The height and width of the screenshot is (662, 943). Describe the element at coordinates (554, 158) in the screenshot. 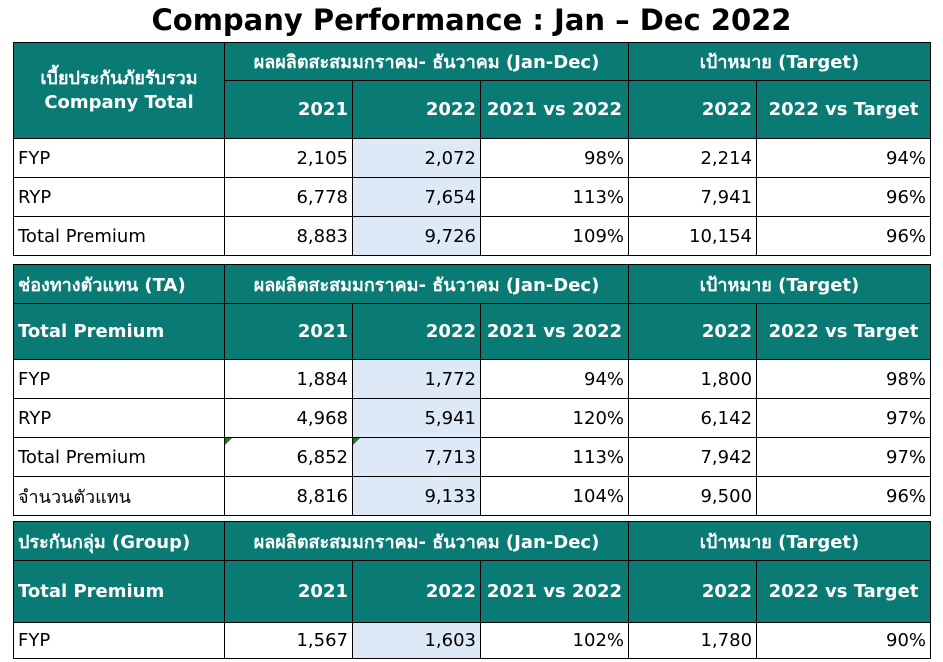

I see `value-2021-vs-2022: 98%` at that location.